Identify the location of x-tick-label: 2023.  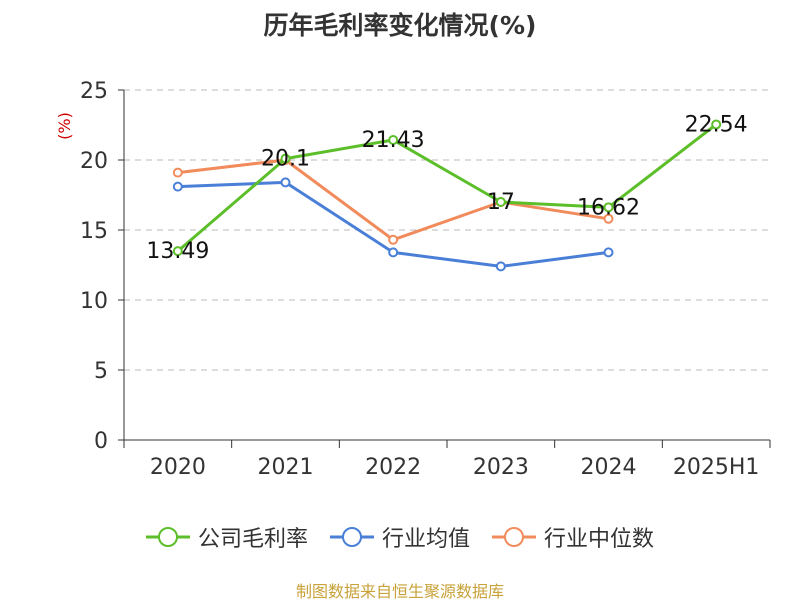
(501, 467).